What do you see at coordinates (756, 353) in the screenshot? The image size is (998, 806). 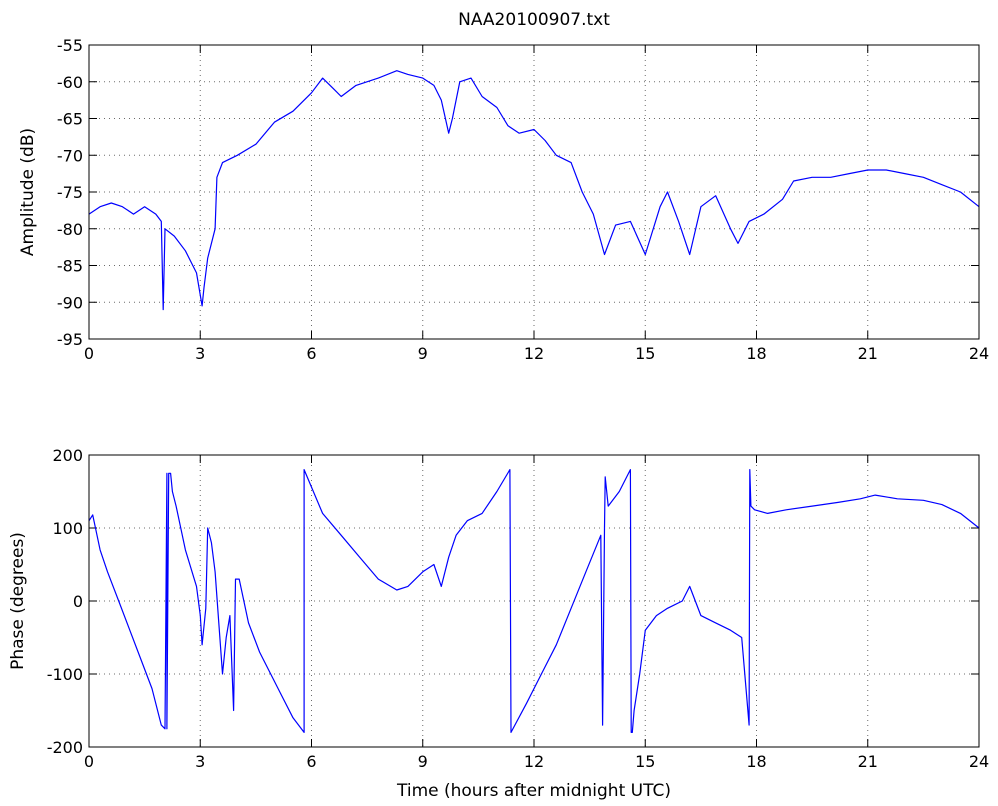 I see `amplitude-x-tick-label: 18` at bounding box center [756, 353].